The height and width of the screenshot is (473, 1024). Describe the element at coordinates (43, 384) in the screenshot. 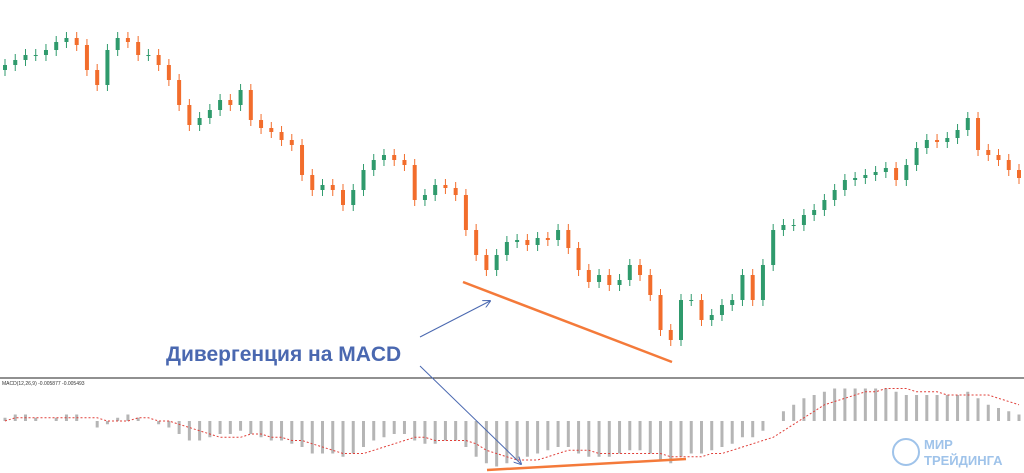

I see `macd-label: MACD(12,26,9) -0.005877 -0.005493` at that location.